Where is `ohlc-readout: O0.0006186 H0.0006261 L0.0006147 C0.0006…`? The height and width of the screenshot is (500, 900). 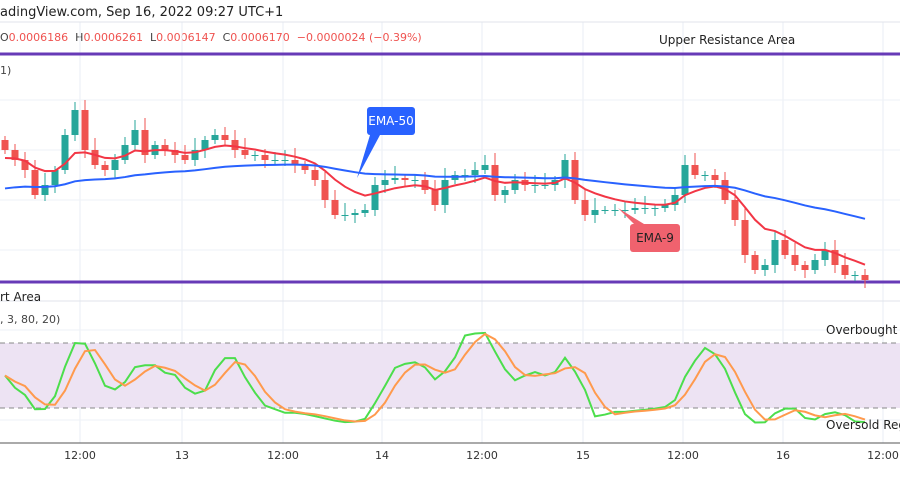
ohlc-readout: O0.0006186 H0.0006261 L0.0006147 C0.0006… is located at coordinates (211, 37).